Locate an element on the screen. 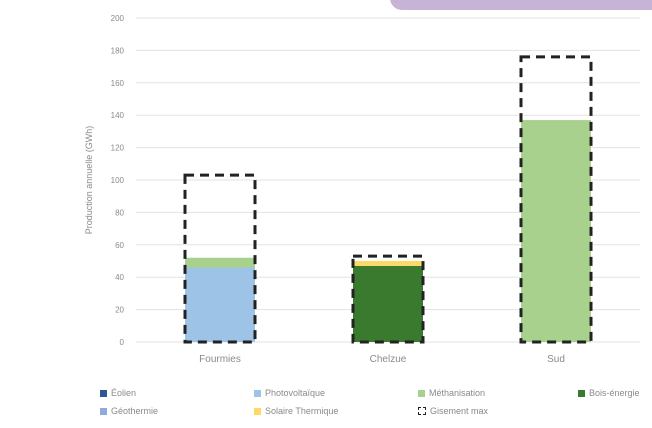  y-tick-label: 160 is located at coordinates (118, 83).